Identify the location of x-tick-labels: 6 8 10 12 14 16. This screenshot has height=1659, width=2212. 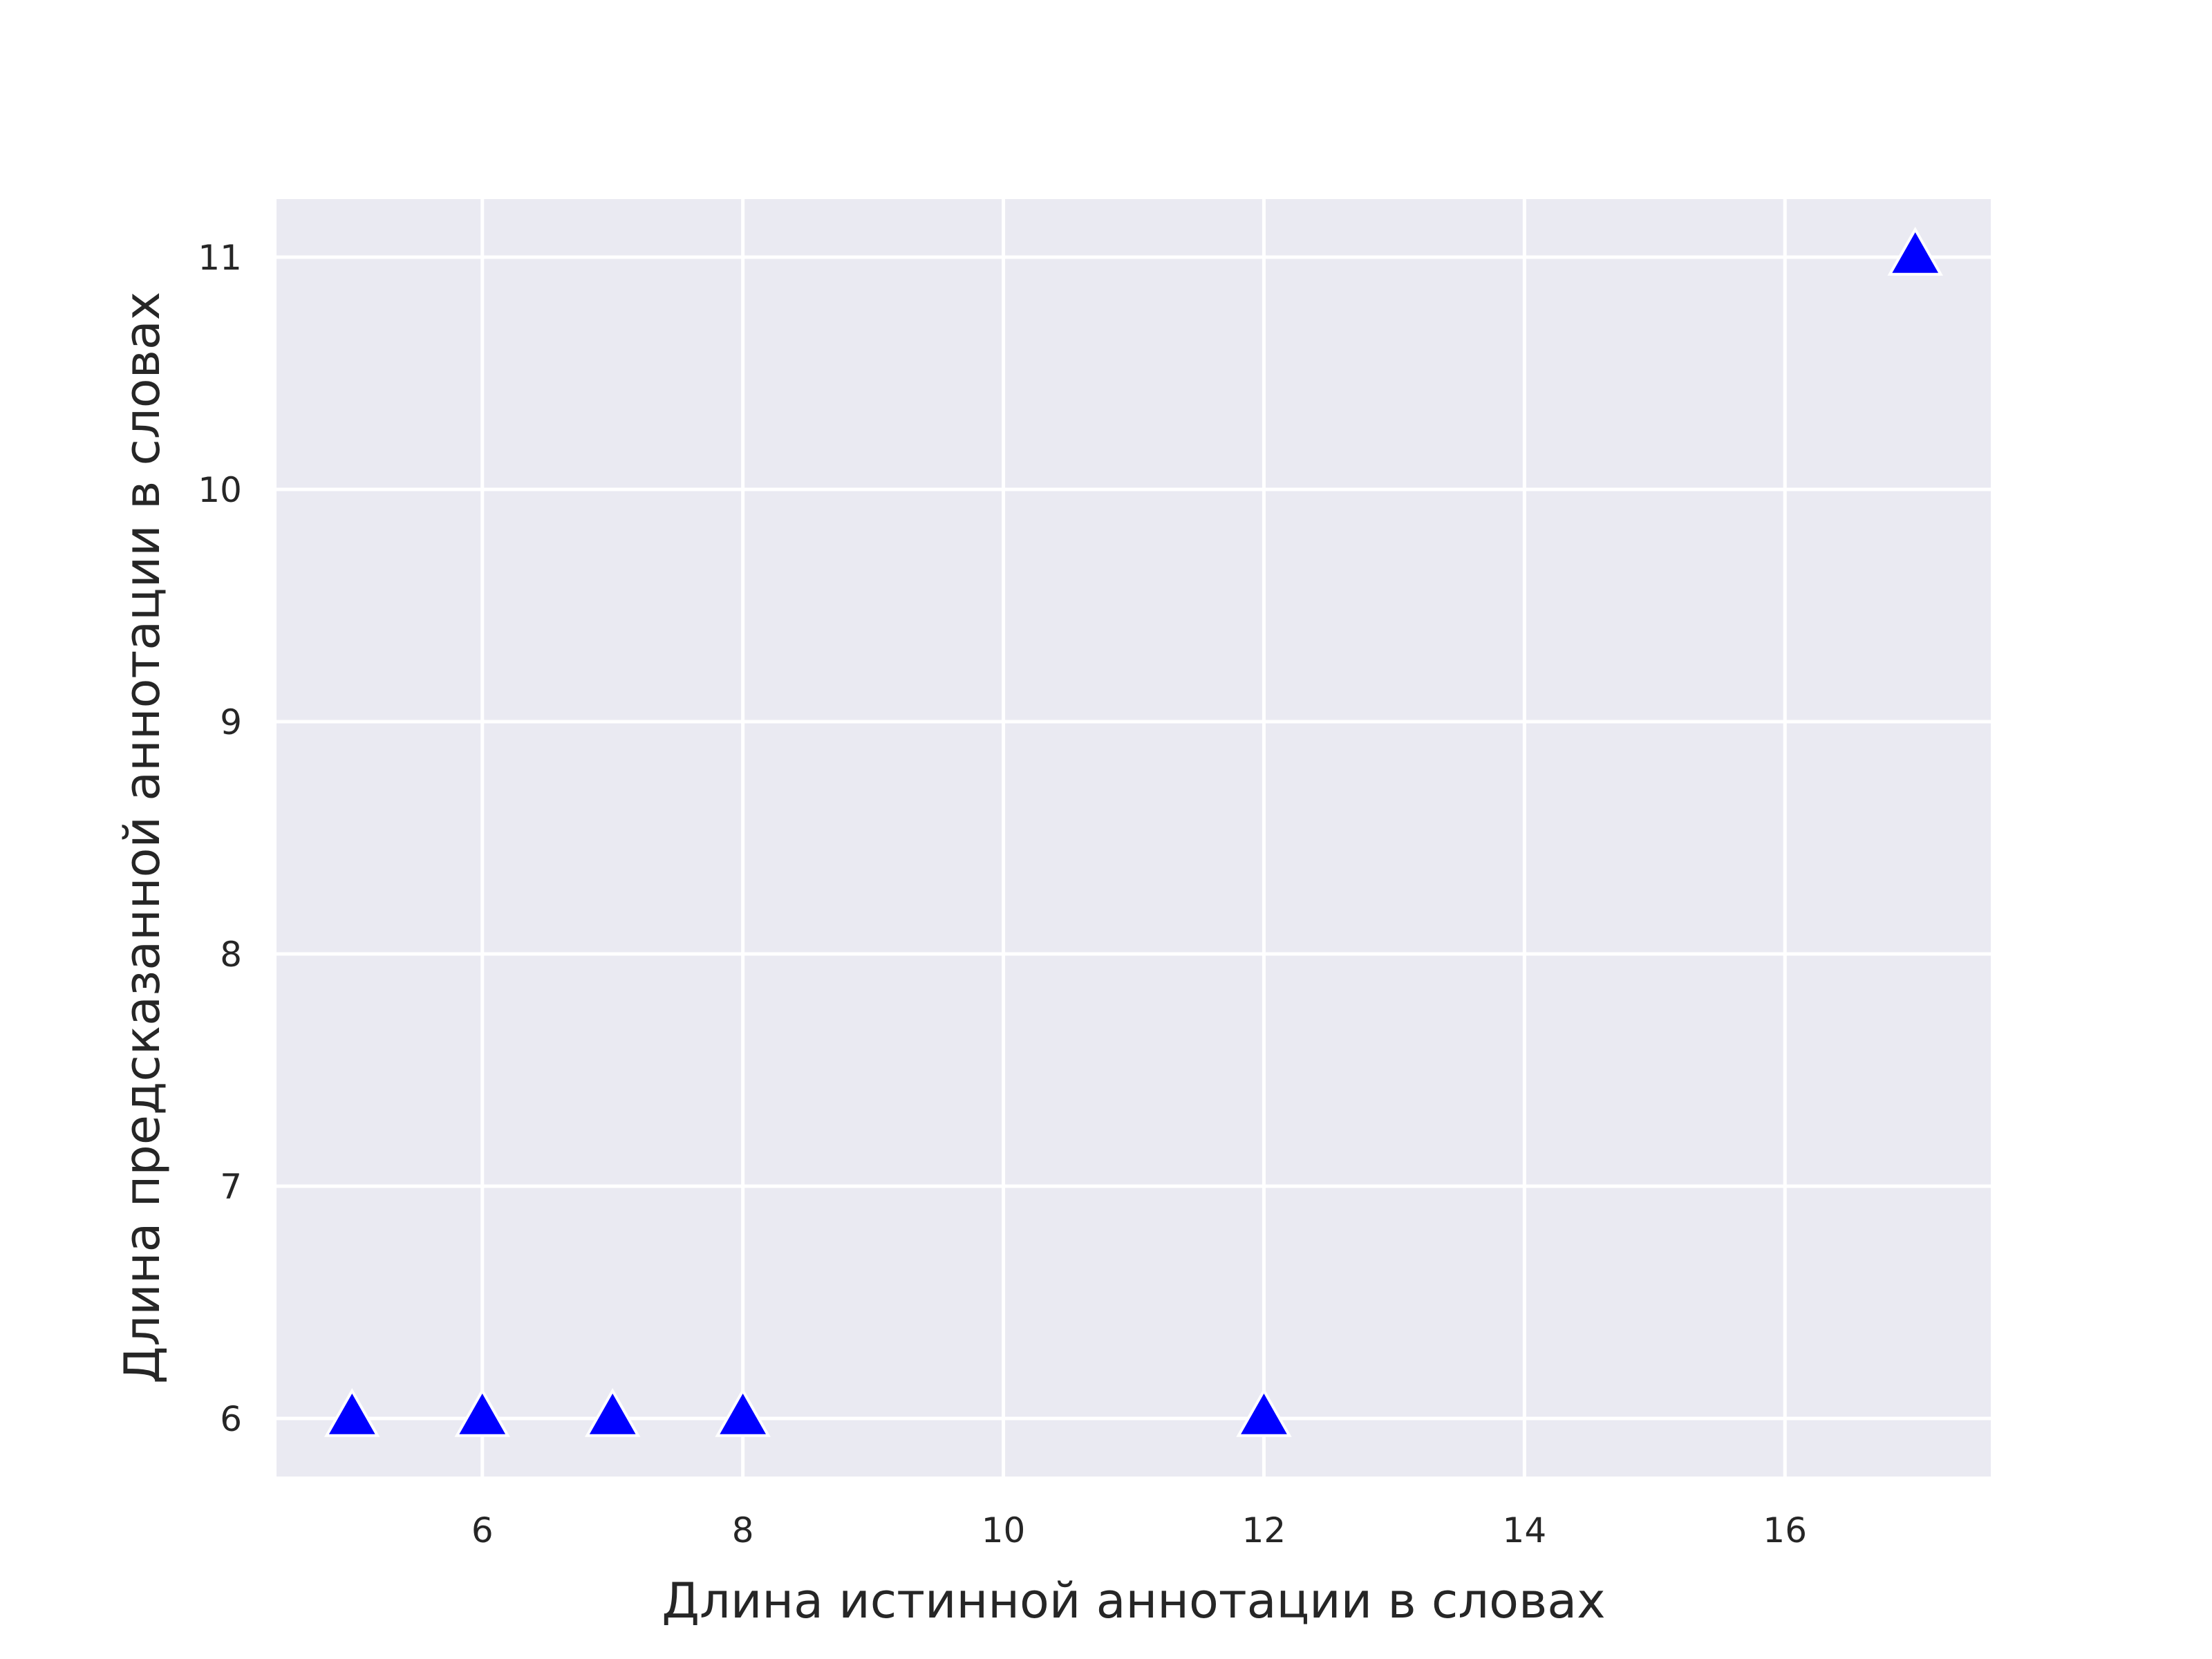
(1139, 1530).